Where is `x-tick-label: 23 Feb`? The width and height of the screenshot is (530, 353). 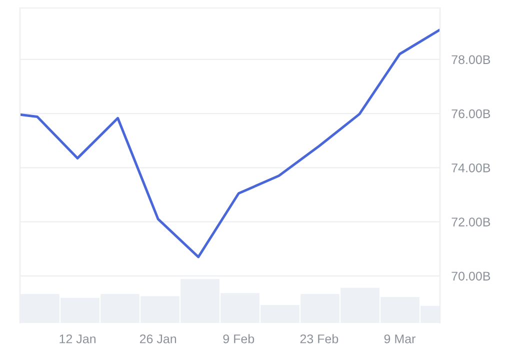 x-tick-label: 23 Feb is located at coordinates (319, 339).